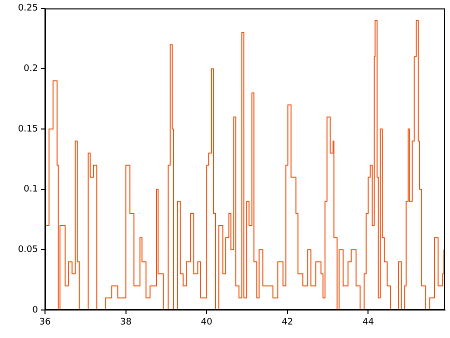 The image size is (450, 338). I want to click on y-tick-label: 0.15, so click(28, 129).